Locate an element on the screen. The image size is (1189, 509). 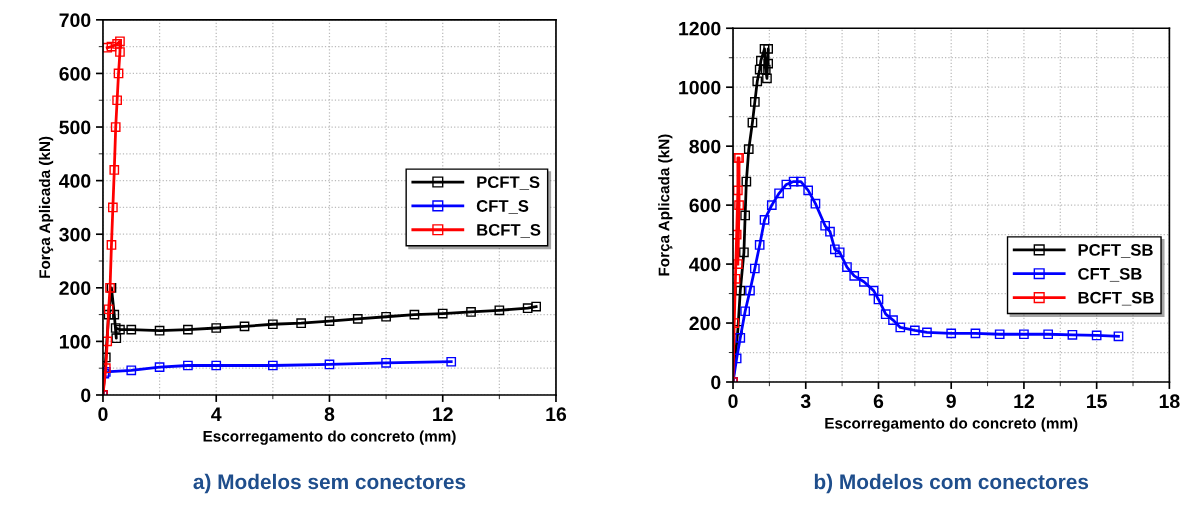
legend-label: PCFT_S is located at coordinates (508, 183).